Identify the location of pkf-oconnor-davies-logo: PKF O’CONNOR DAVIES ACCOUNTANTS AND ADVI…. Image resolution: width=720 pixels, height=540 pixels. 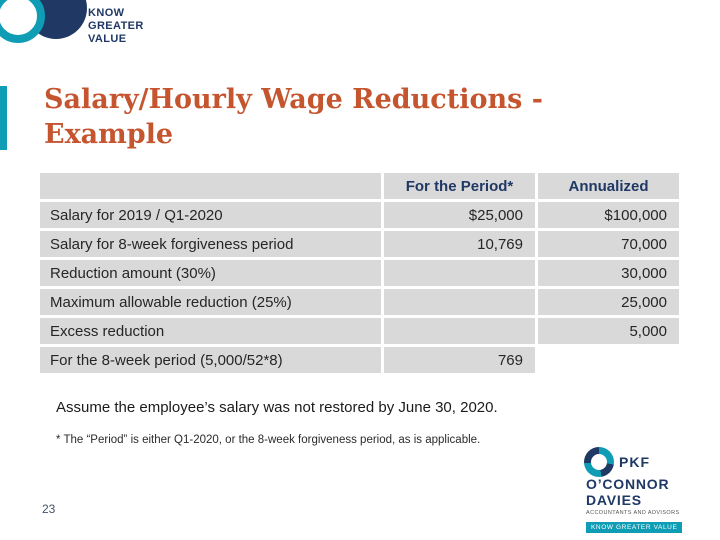
(643, 490).